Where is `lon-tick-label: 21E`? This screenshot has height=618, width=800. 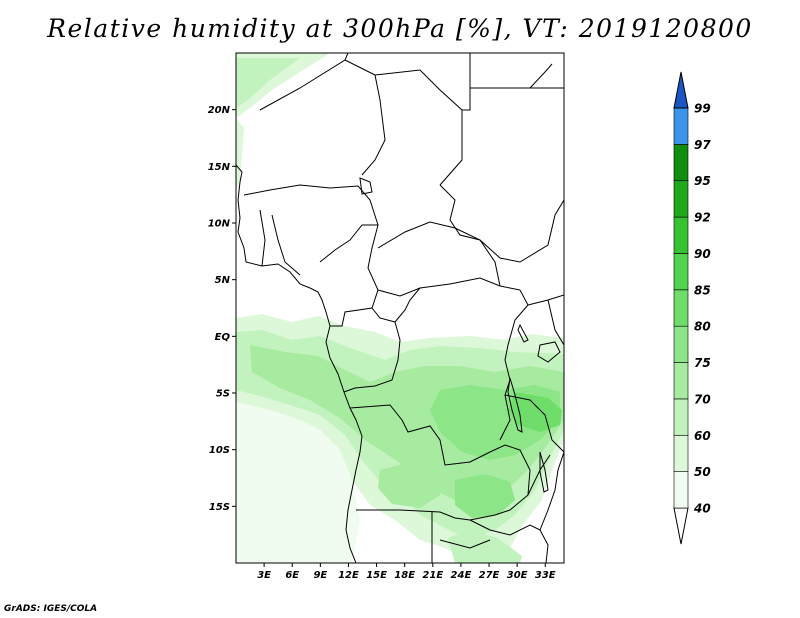
lon-tick-label: 21E is located at coordinates (432, 575).